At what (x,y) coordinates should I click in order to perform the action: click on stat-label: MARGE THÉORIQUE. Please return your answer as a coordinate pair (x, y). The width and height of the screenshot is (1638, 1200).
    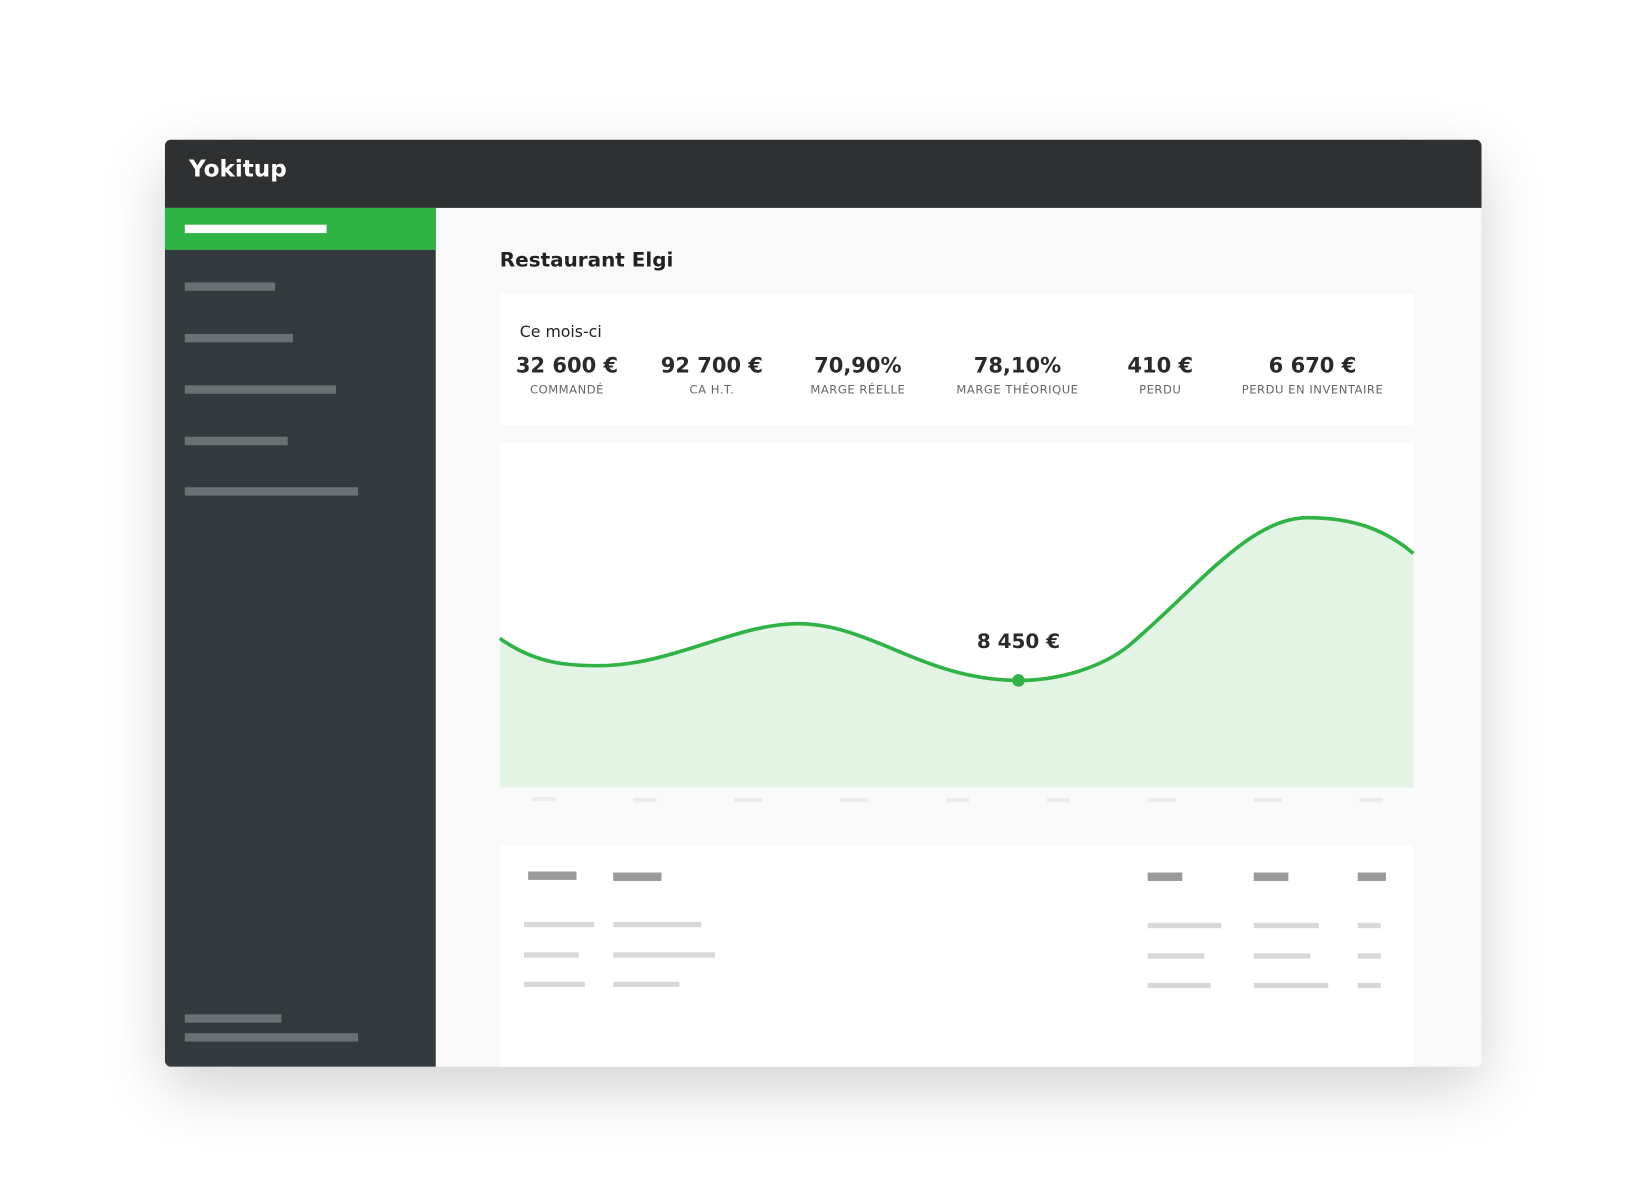
    Looking at the image, I should click on (1017, 390).